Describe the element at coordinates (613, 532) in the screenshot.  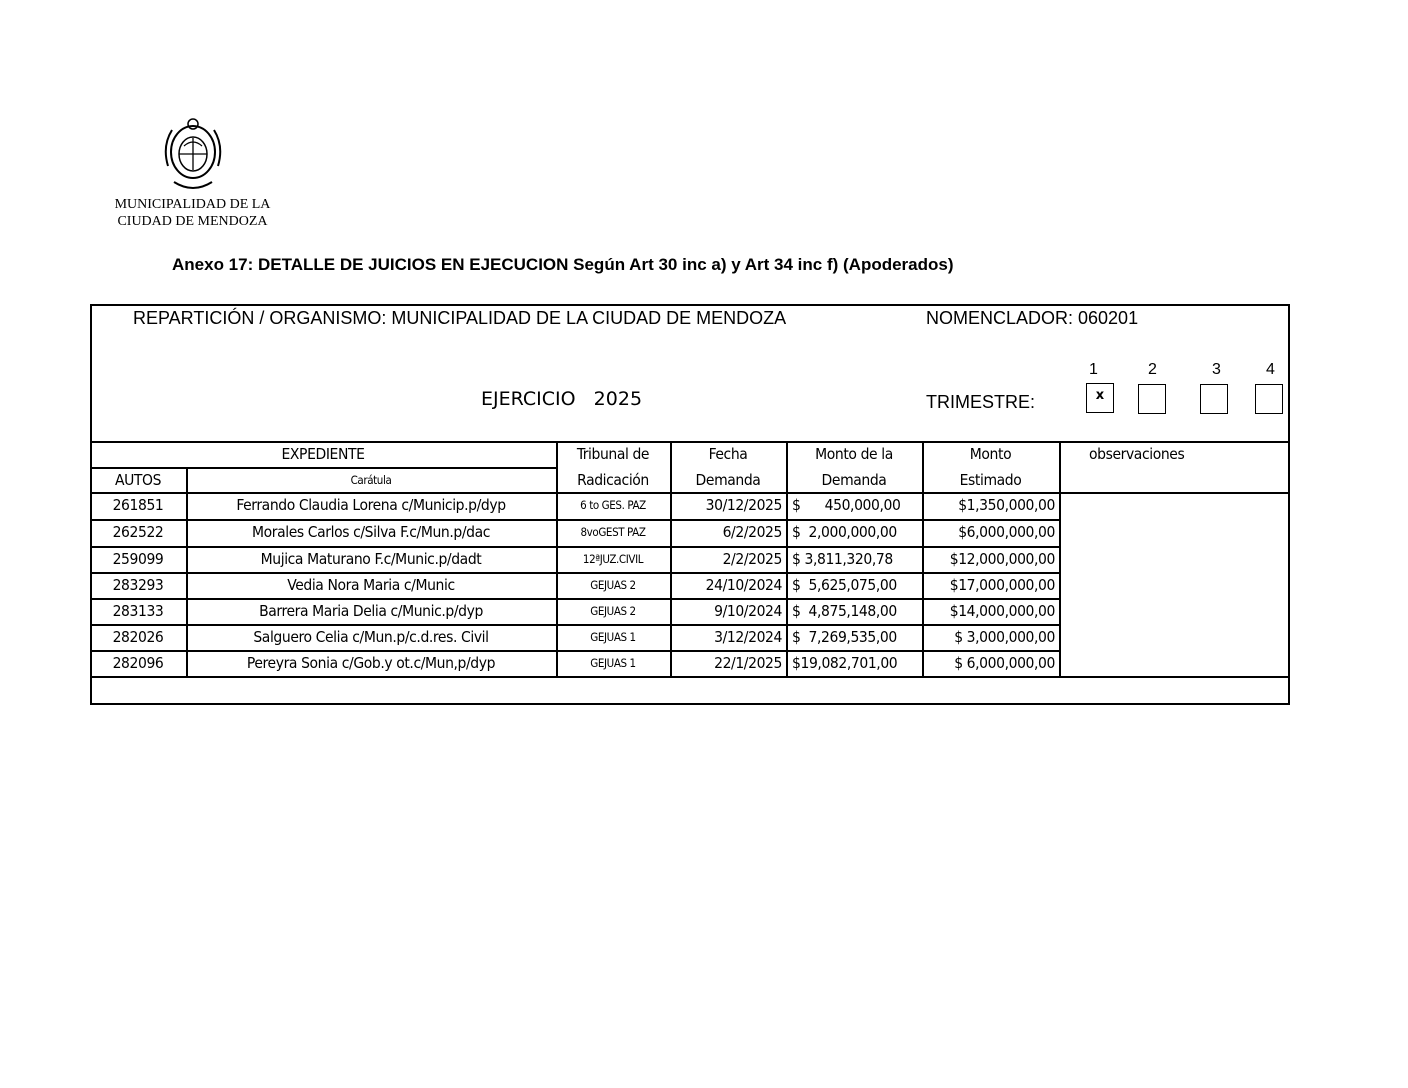
I see `cell-tribunal: 8voGEST PAZ` at that location.